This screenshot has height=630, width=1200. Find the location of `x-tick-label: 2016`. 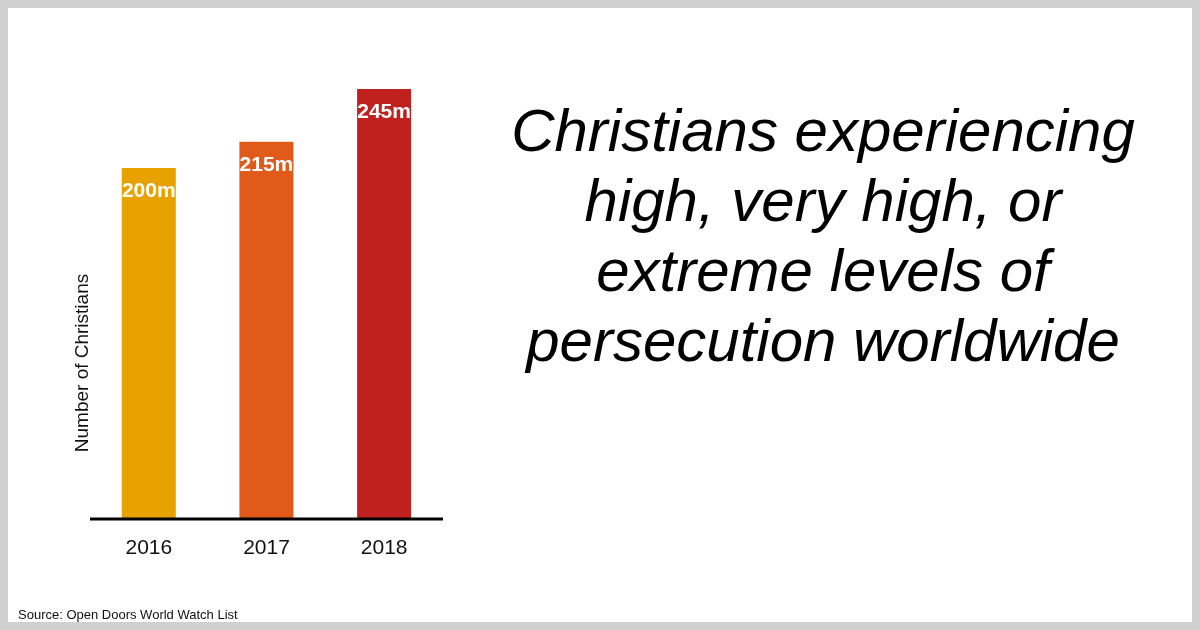

x-tick-label: 2016 is located at coordinates (149, 546).